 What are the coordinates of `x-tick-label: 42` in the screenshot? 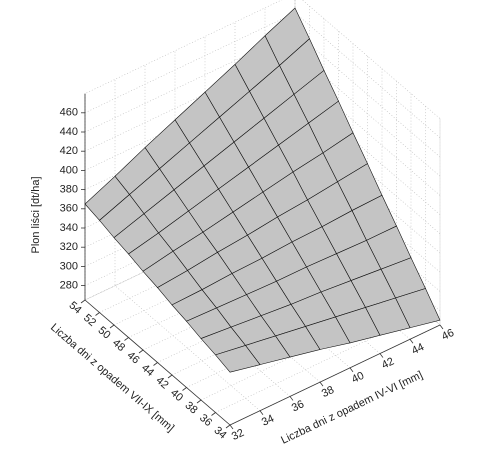 It's located at (388, 363).